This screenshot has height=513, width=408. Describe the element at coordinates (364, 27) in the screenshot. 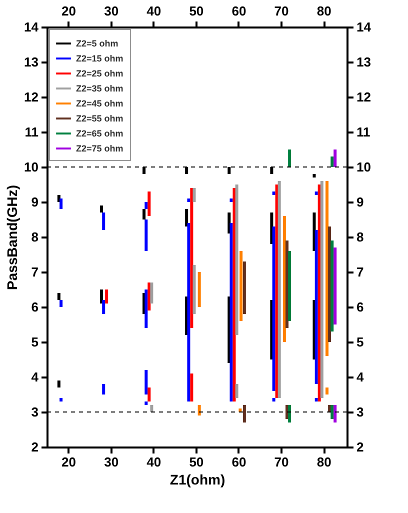

I see `y2-tick-label: 14` at that location.